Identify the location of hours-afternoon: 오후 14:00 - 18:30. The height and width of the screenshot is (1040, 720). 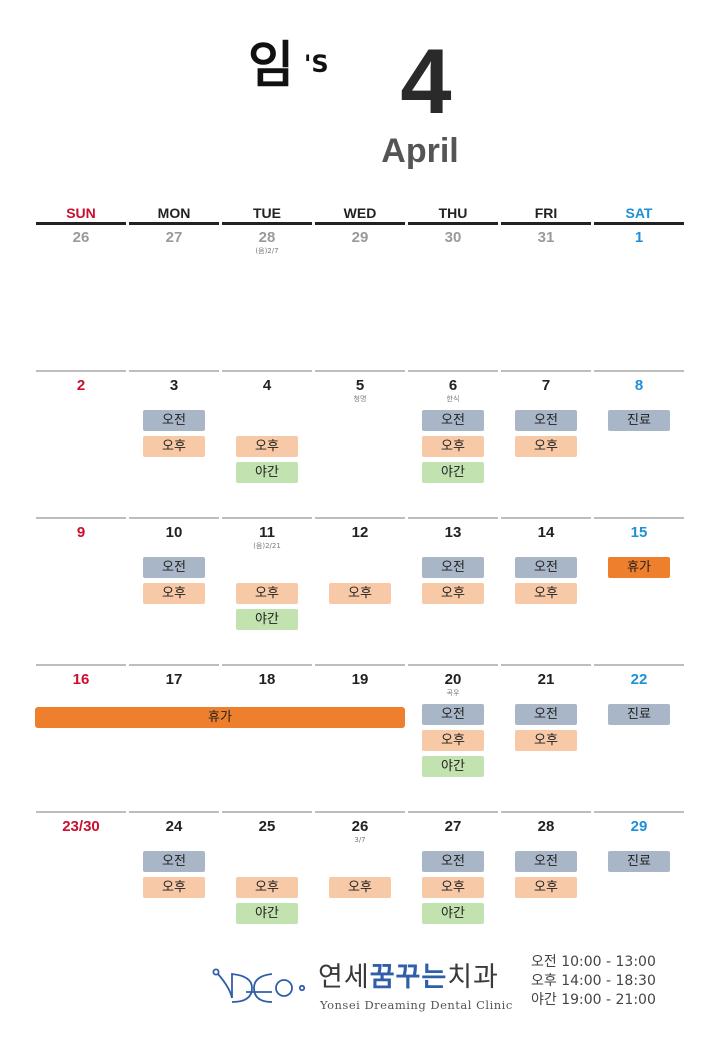
(593, 981).